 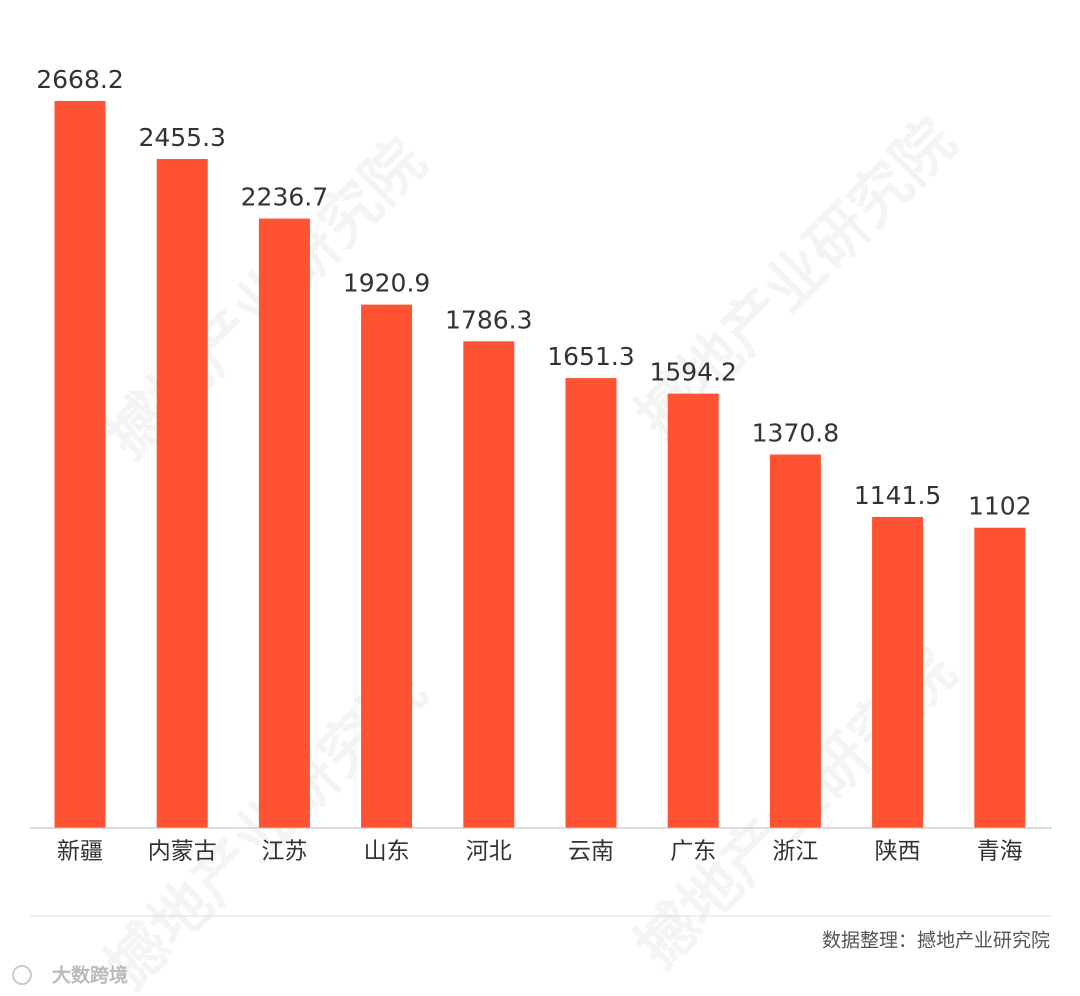 What do you see at coordinates (1000, 506) in the screenshot?
I see `value-label: 1102` at bounding box center [1000, 506].